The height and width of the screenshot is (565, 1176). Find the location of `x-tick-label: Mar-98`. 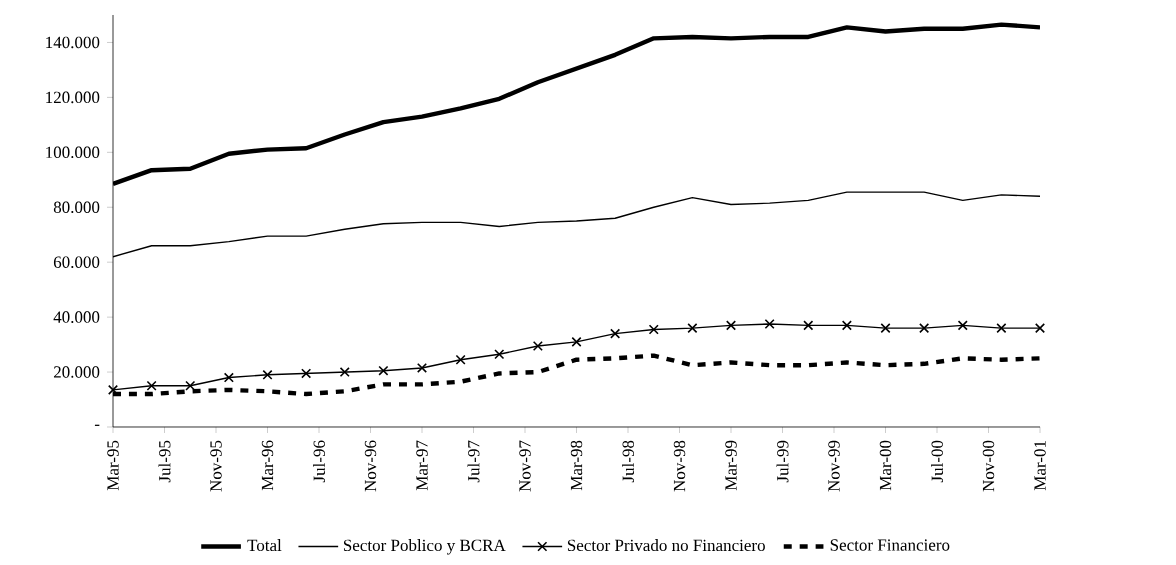

x-tick-label: Mar-98 is located at coordinates (576, 465).